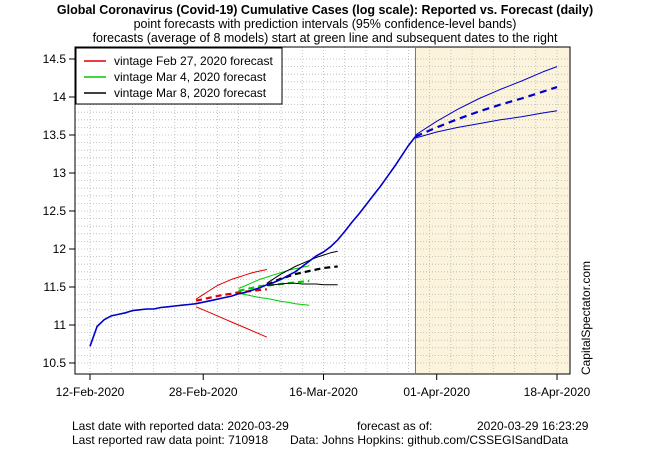 The height and width of the screenshot is (450, 650). What do you see at coordinates (533, 426) in the screenshot?
I see `footer-forecast-as-of-value: 2020-03-29 16:23:29` at bounding box center [533, 426].